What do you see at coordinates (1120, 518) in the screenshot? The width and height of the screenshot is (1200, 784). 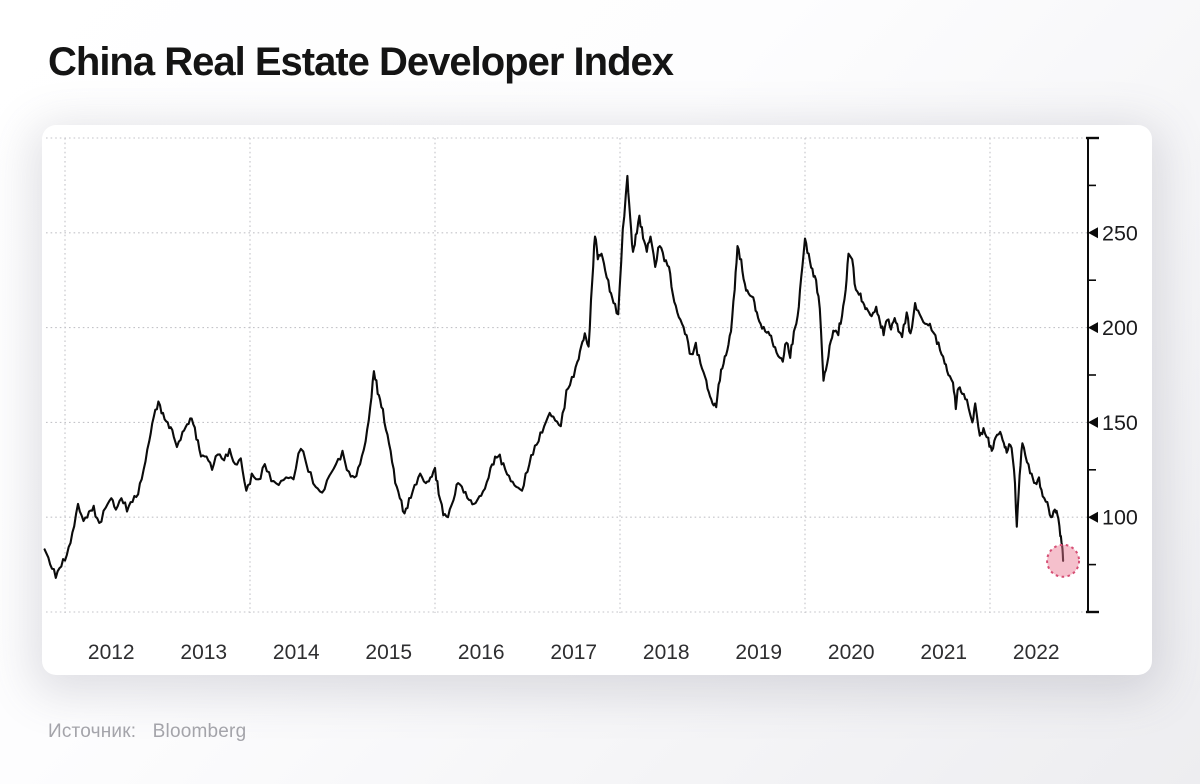 I see `y-axis-tick-label: 100` at bounding box center [1120, 518].